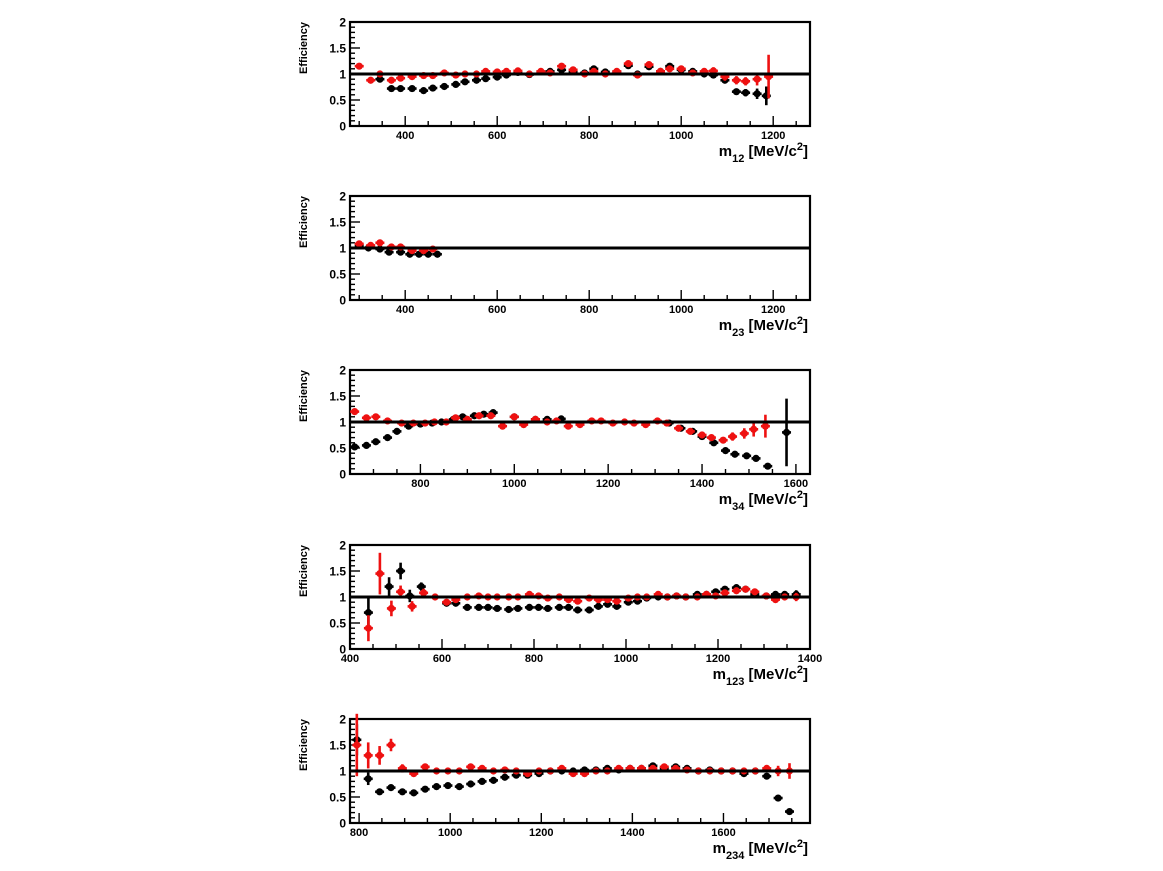 The height and width of the screenshot is (871, 1163). Describe the element at coordinates (805, 674) in the screenshot. I see `x-axis-label-close: ]` at that location.